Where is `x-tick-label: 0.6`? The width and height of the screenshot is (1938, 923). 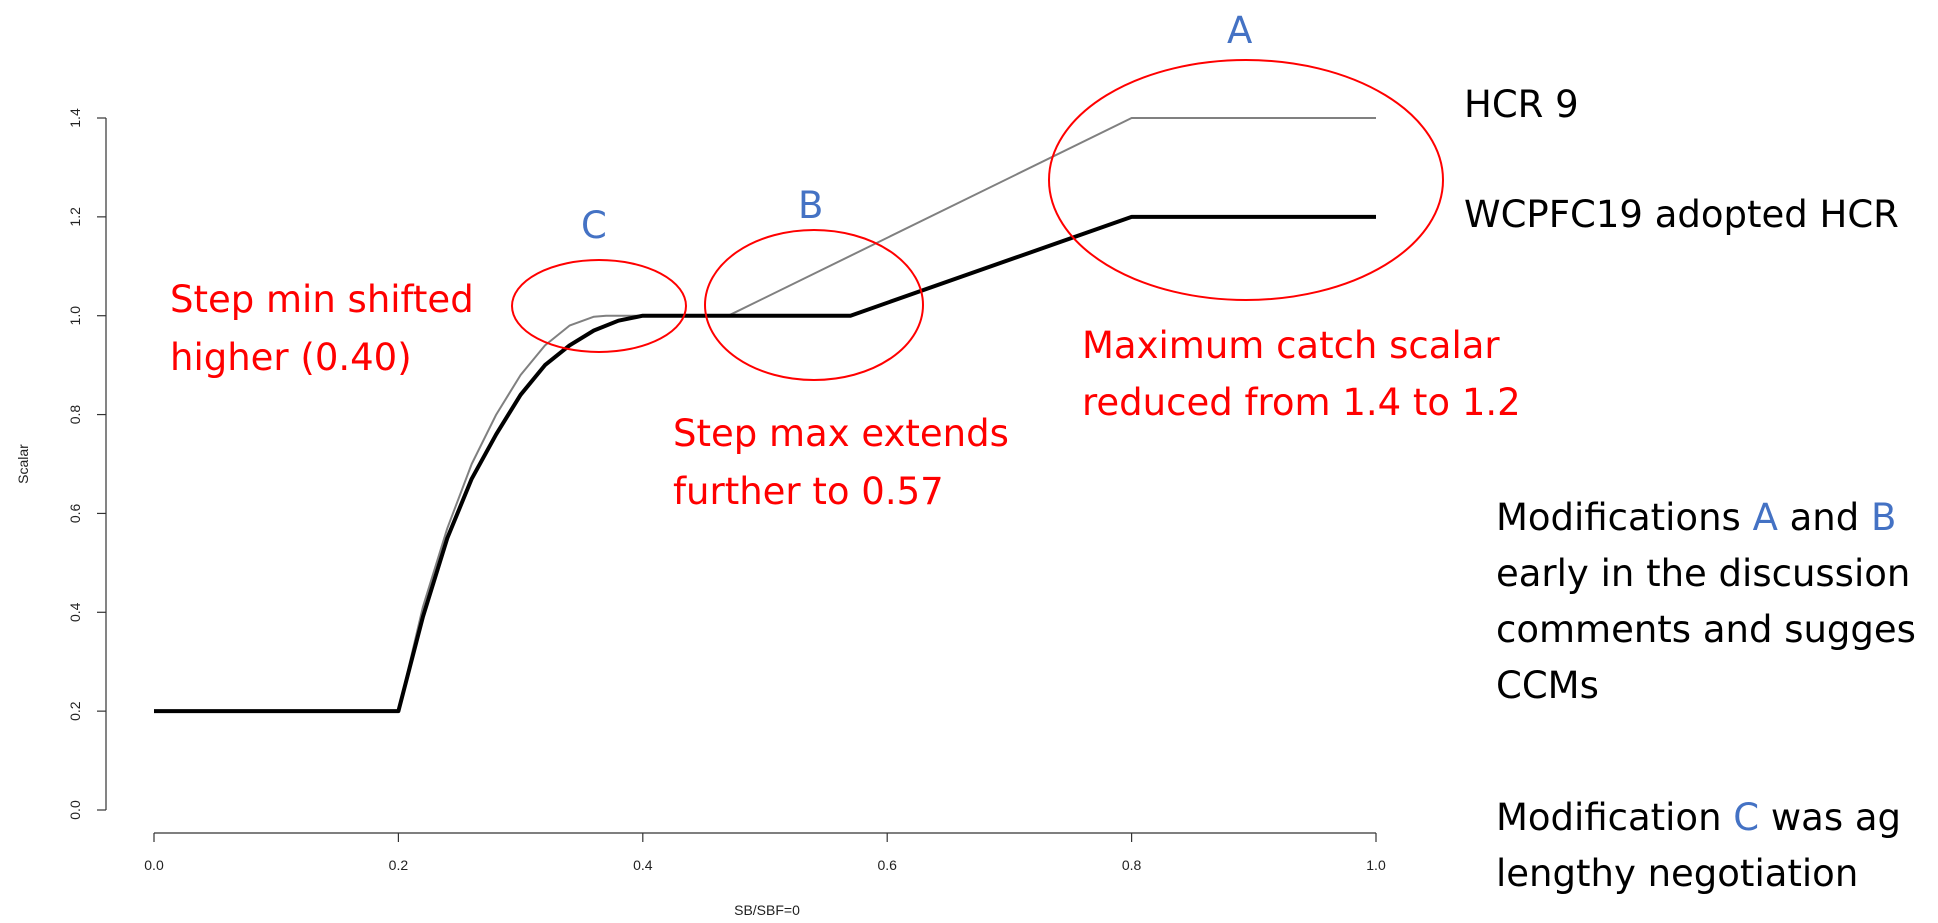 x-tick-label: 0.6 is located at coordinates (887, 865).